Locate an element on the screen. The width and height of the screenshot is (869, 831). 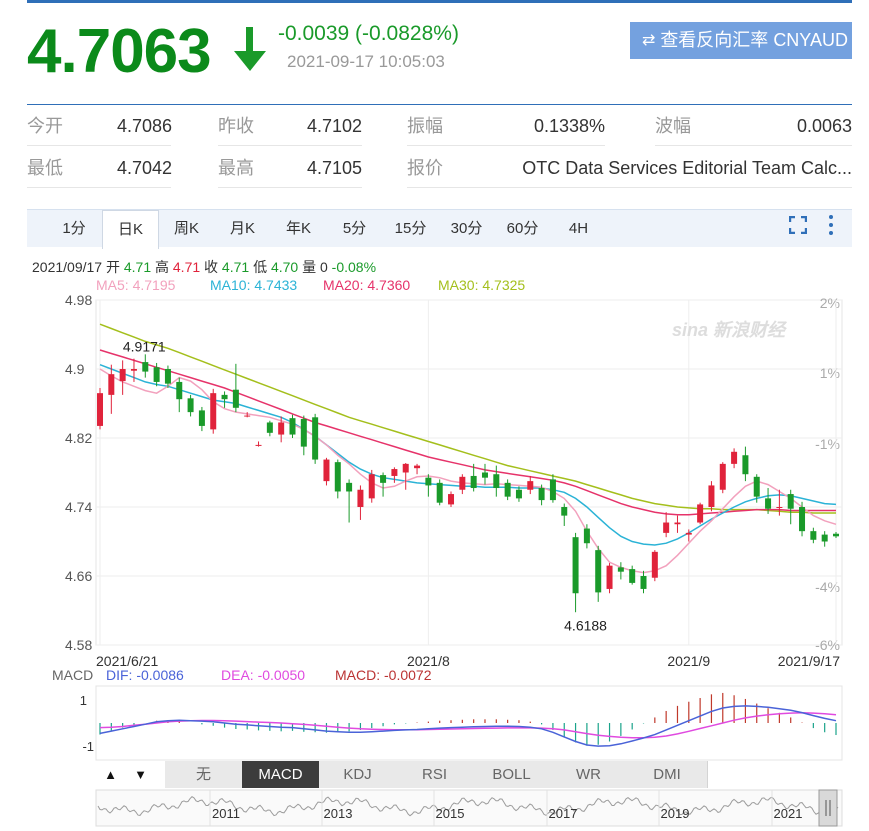
indicator-tab-rsi: RSI is located at coordinates (435, 774).